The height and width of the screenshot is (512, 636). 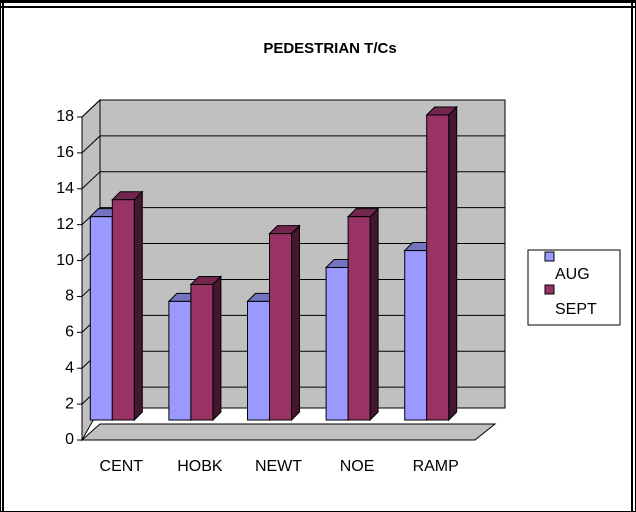 I want to click on legend-label: SEPT, so click(x=576, y=309).